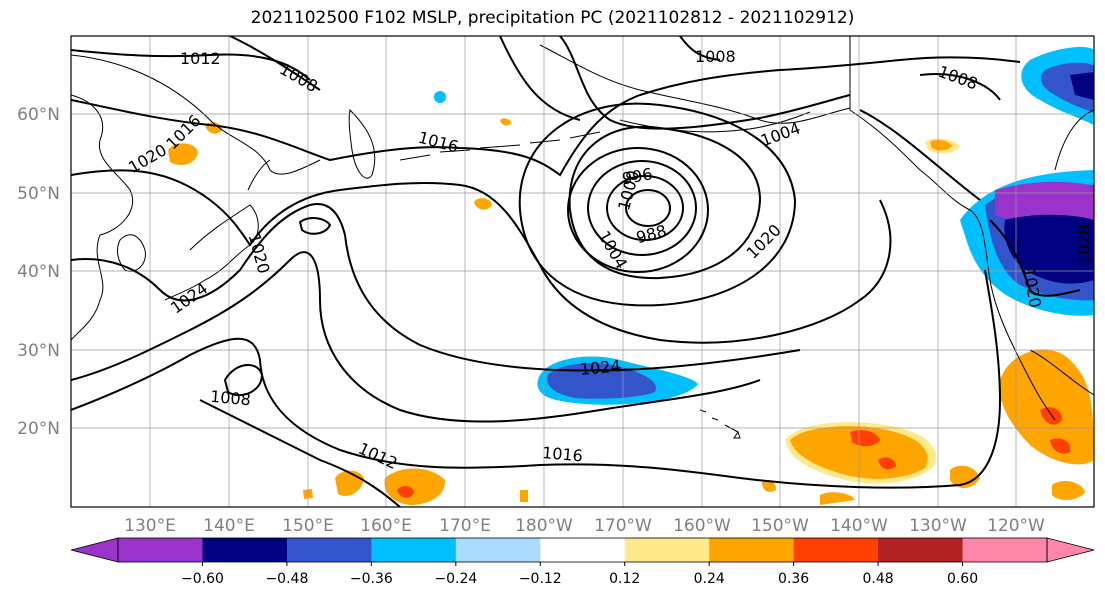 The height and width of the screenshot is (601, 1105). What do you see at coordinates (878, 579) in the screenshot?
I see `colorbar-tick-label: 0.48` at bounding box center [878, 579].